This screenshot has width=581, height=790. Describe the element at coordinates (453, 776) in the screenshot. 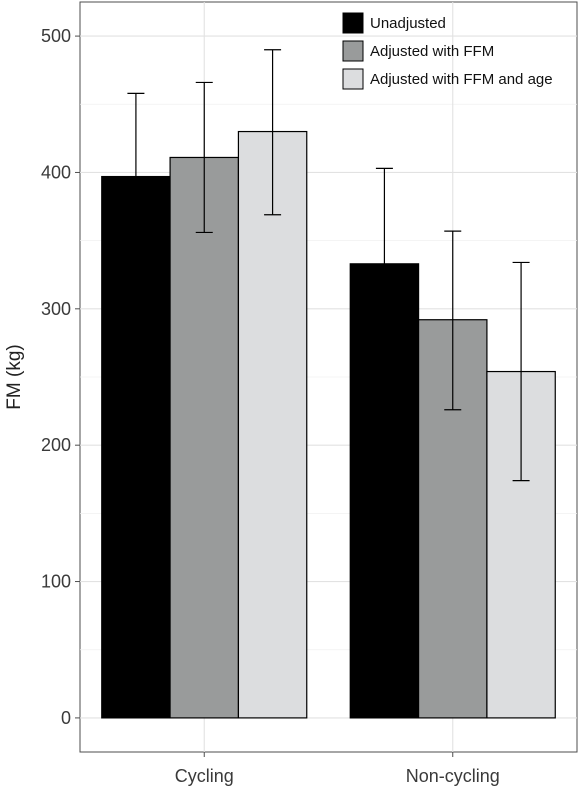

I see `x-tick-label: Non-cycling` at that location.